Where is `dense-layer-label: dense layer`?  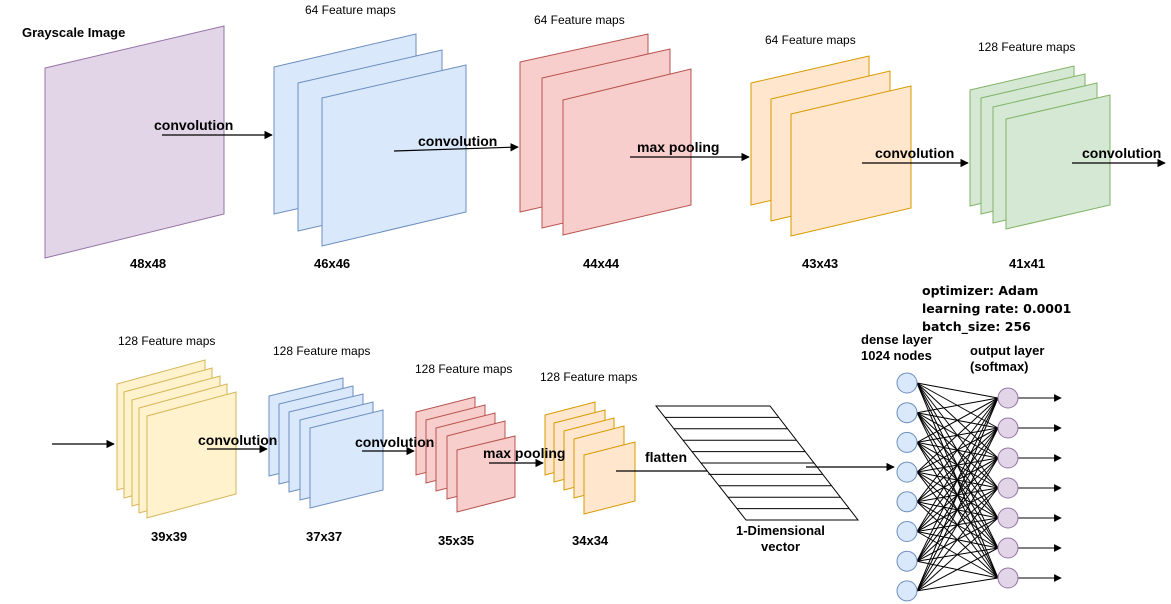 dense-layer-label: dense layer is located at coordinates (897, 339).